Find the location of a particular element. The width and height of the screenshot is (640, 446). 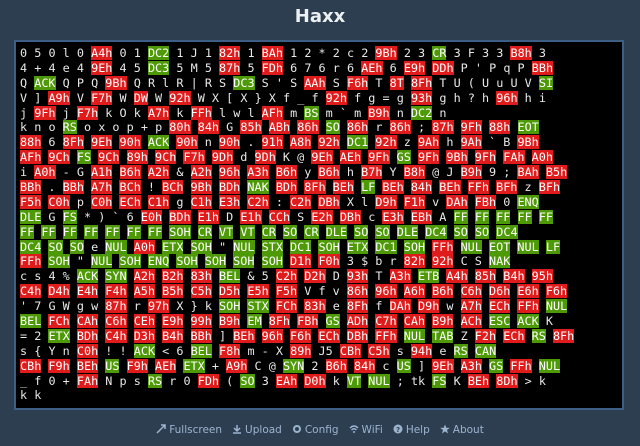

byte-cell: 2 is located at coordinates (308, 53).